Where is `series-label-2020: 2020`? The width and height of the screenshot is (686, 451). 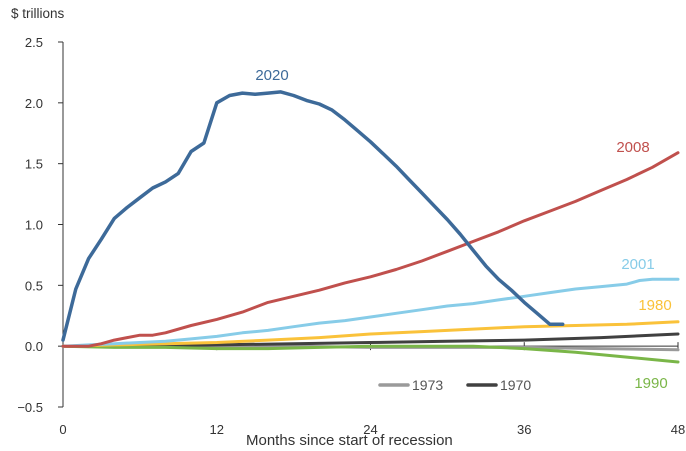 series-label-2020: 2020 is located at coordinates (271, 75).